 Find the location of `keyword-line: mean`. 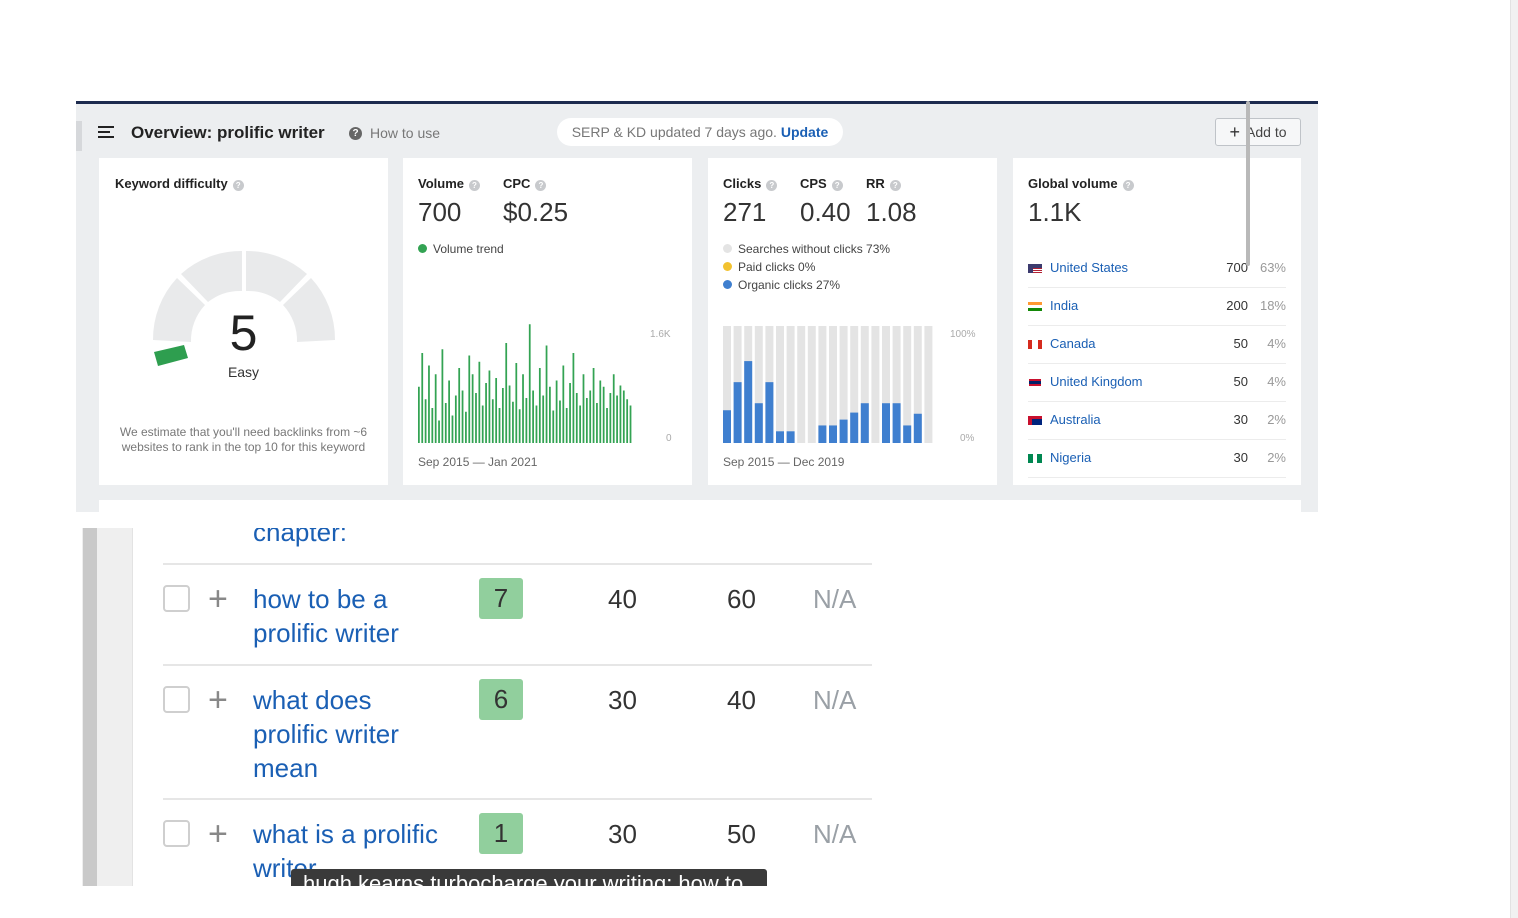

keyword-line: mean is located at coordinates (286, 768).